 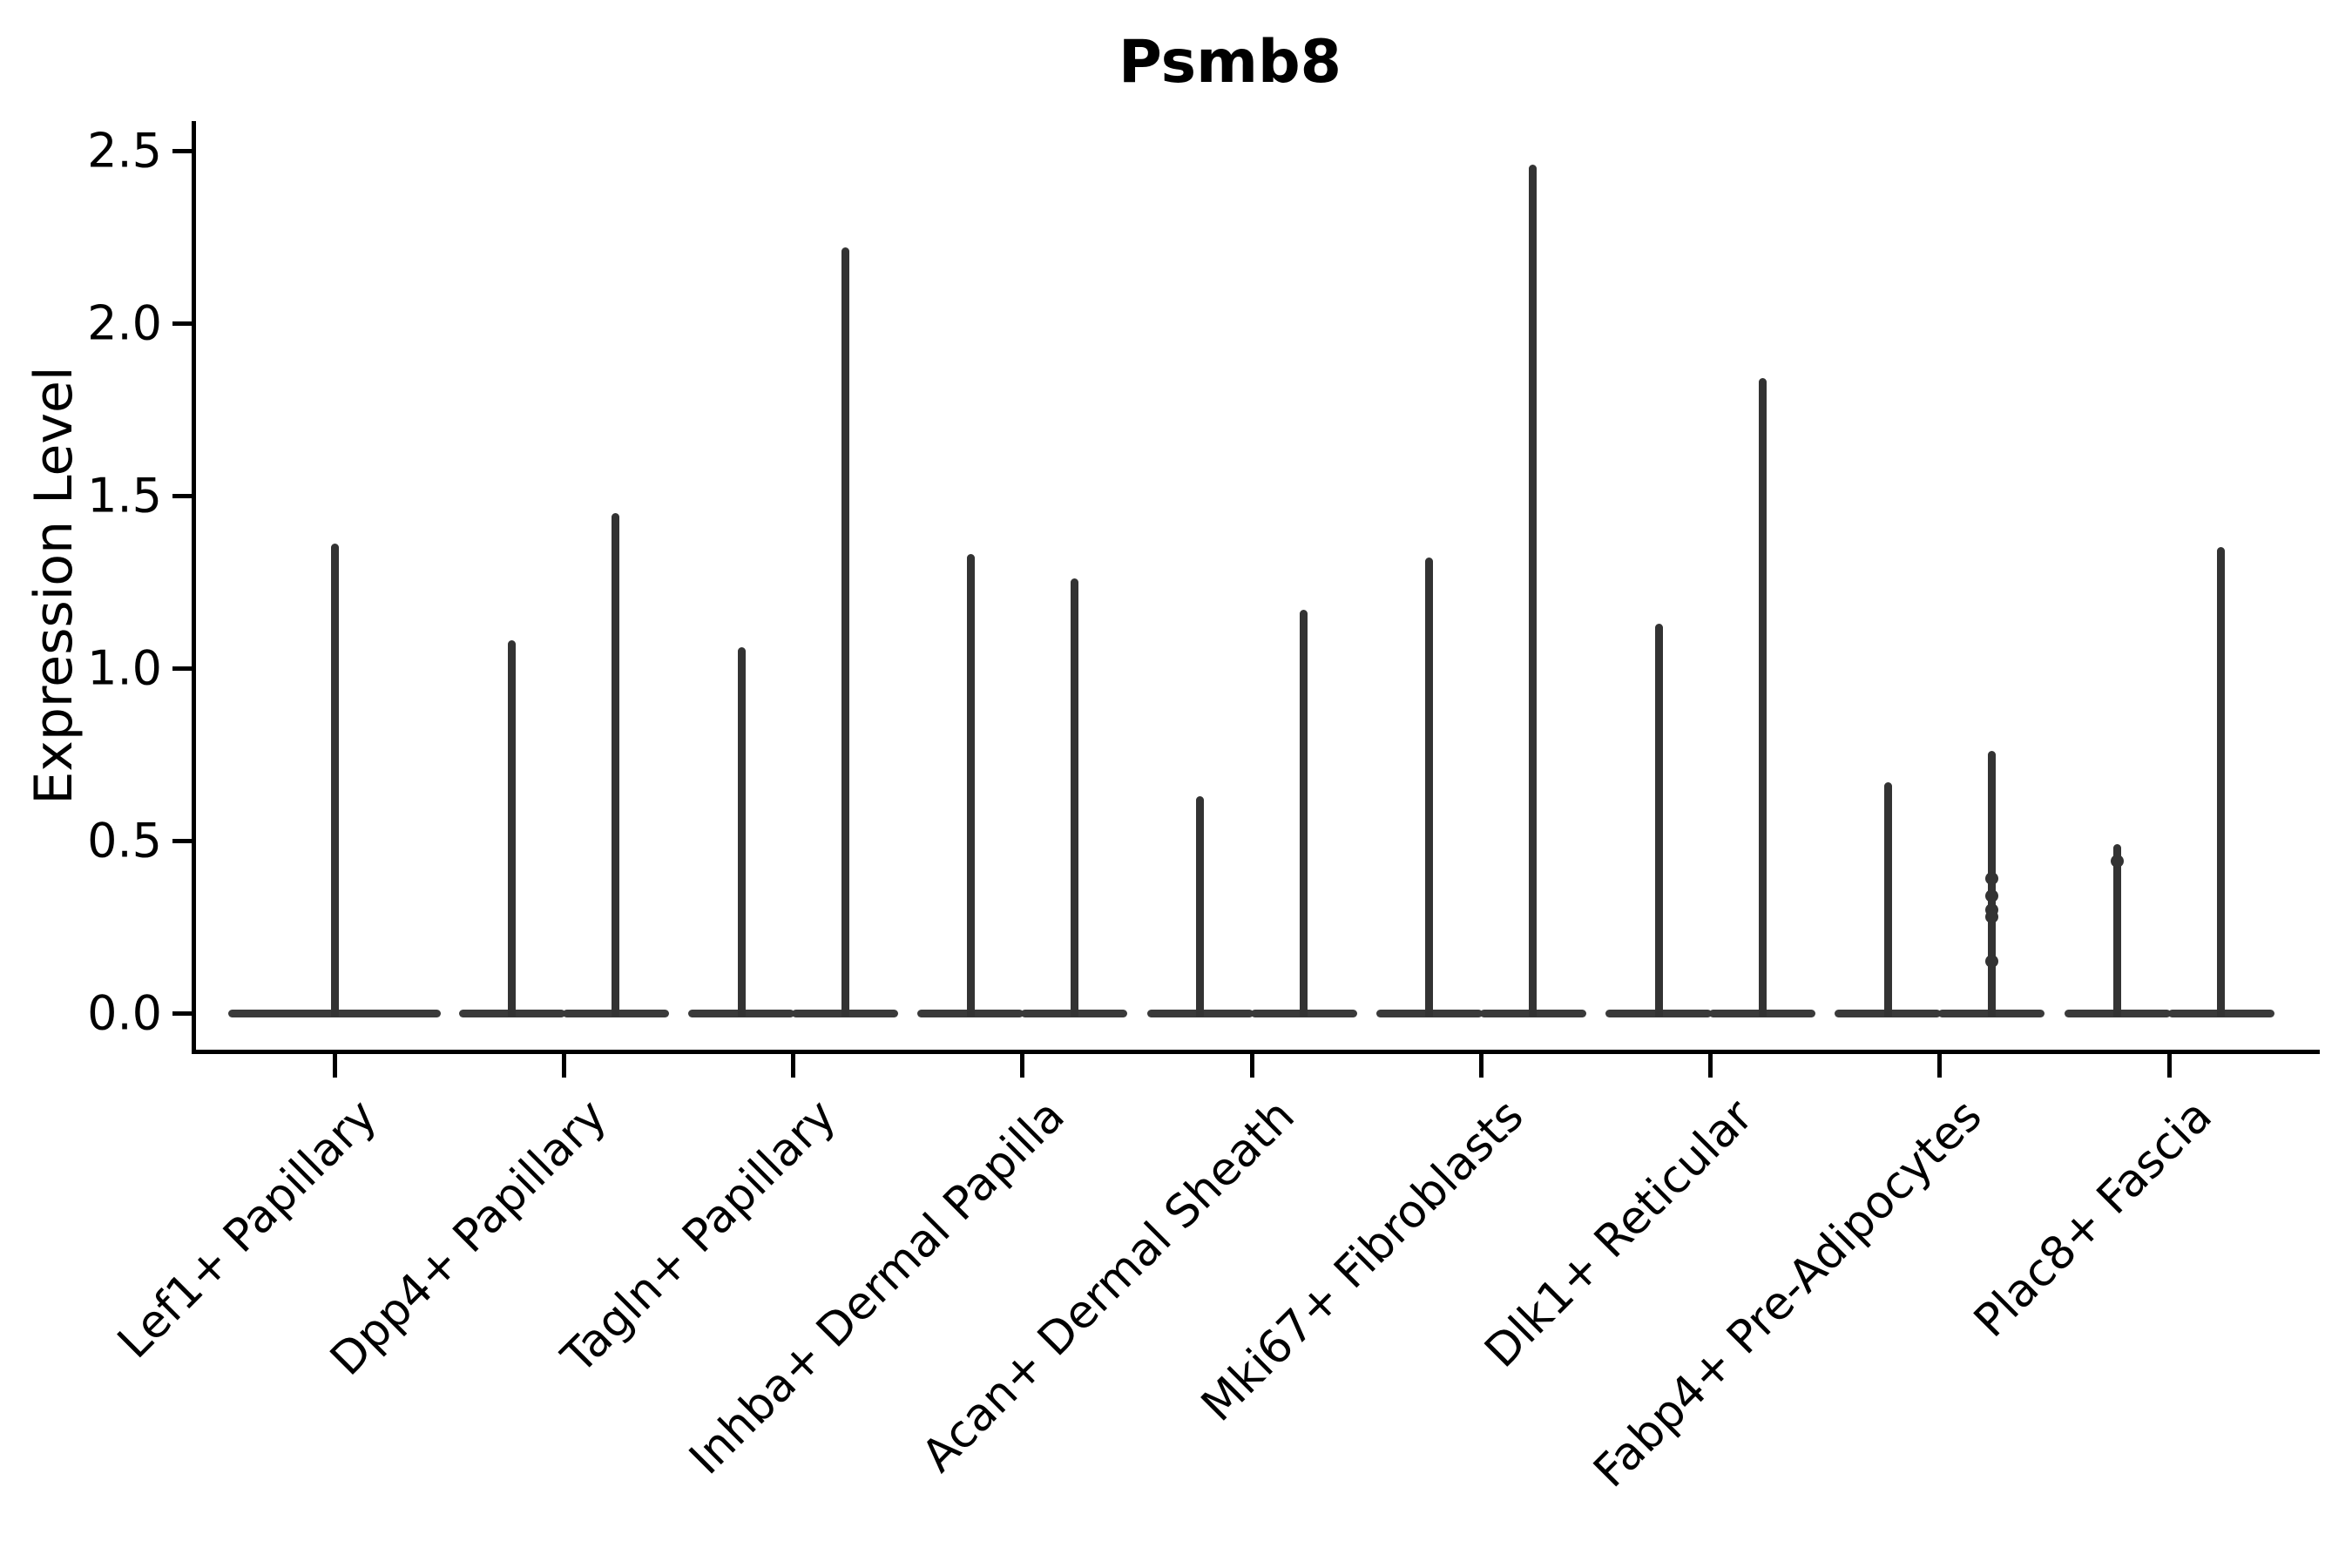 What do you see at coordinates (125, 840) in the screenshot?
I see `y-tick-label: 0.5` at bounding box center [125, 840].